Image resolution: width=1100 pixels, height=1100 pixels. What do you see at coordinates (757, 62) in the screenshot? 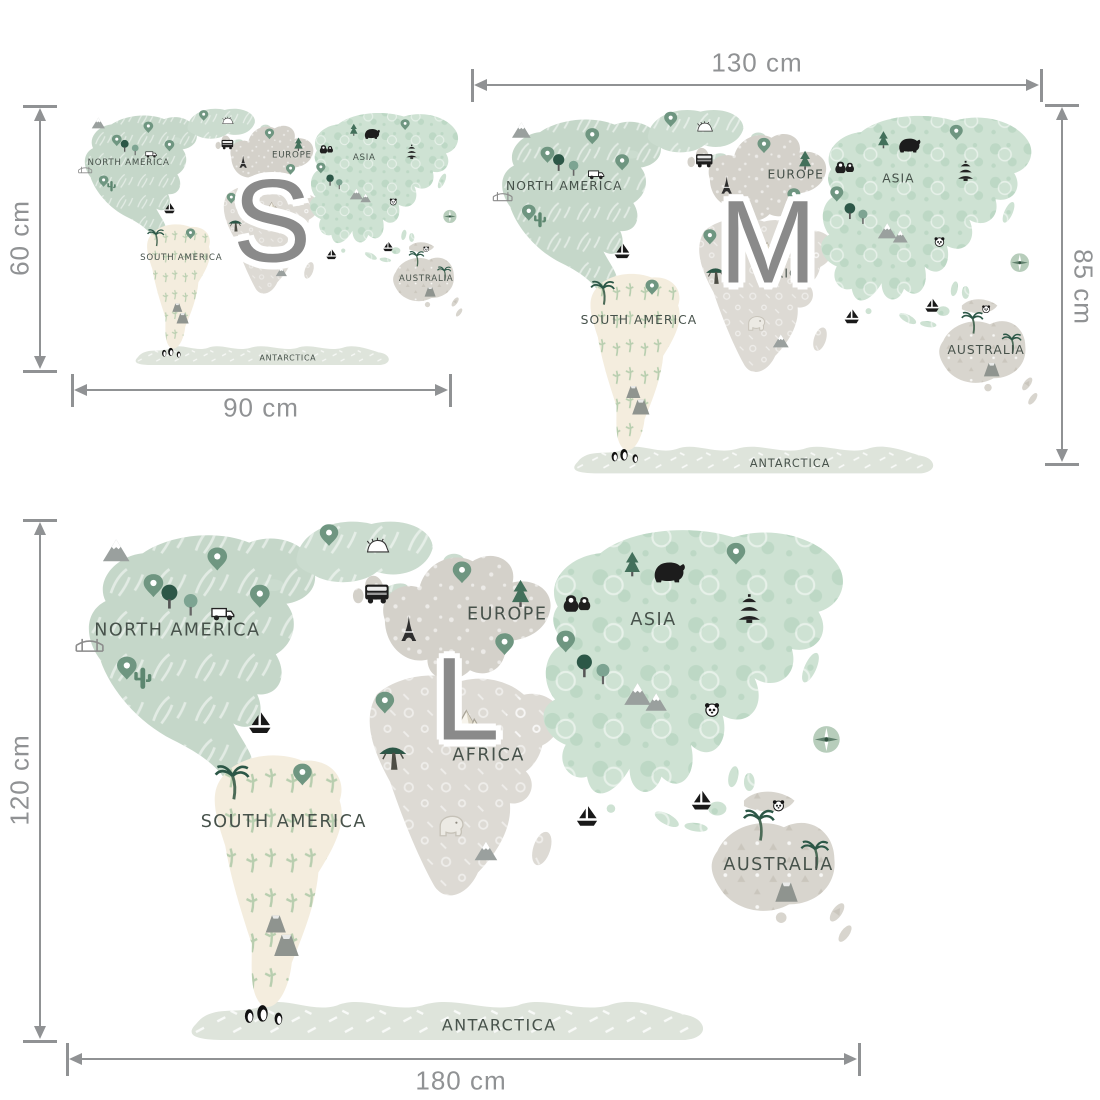
I see `dimension-label: 130 cm` at bounding box center [757, 62].